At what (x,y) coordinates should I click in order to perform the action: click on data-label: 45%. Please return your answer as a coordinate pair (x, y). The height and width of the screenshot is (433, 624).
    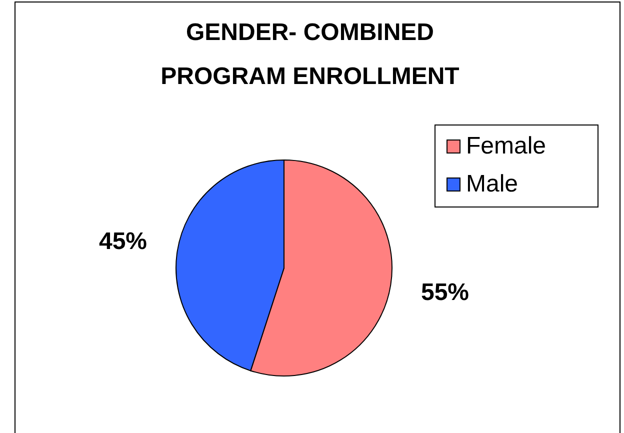
    Looking at the image, I should click on (123, 241).